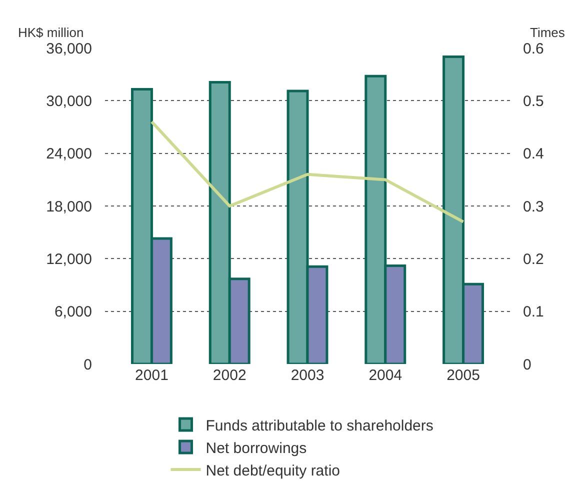 This screenshot has height=498, width=565. I want to click on x-tick-label: 2002, so click(229, 375).